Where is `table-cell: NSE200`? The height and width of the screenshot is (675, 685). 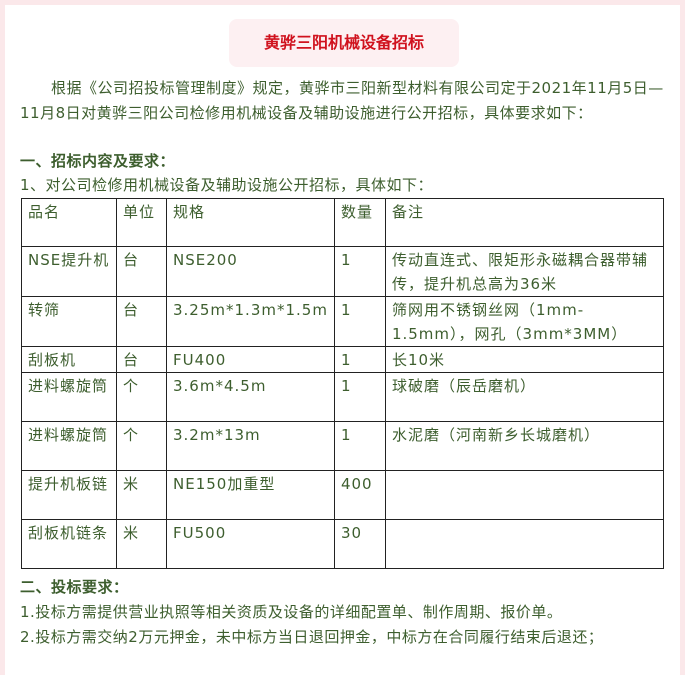 table-cell: NSE200 is located at coordinates (250, 271).